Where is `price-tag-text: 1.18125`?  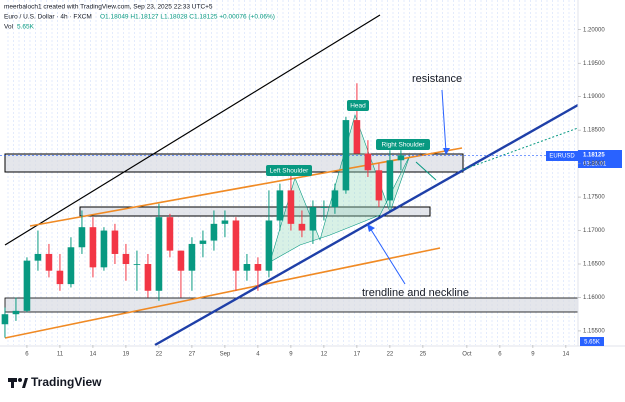 price-tag-text: 1.18125 is located at coordinates (594, 156).